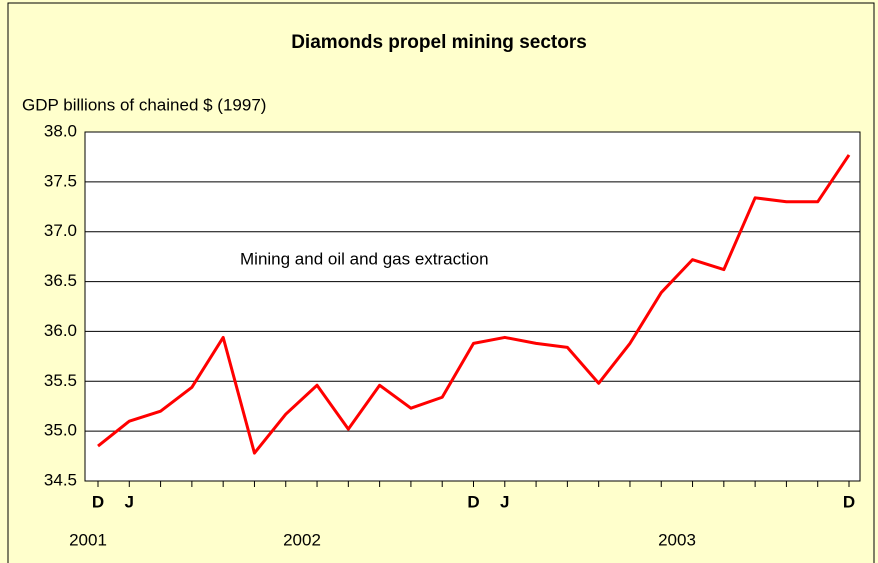 This screenshot has width=878, height=563. What do you see at coordinates (364, 258) in the screenshot?
I see `annotation: Mining and oil and gas extraction` at bounding box center [364, 258].